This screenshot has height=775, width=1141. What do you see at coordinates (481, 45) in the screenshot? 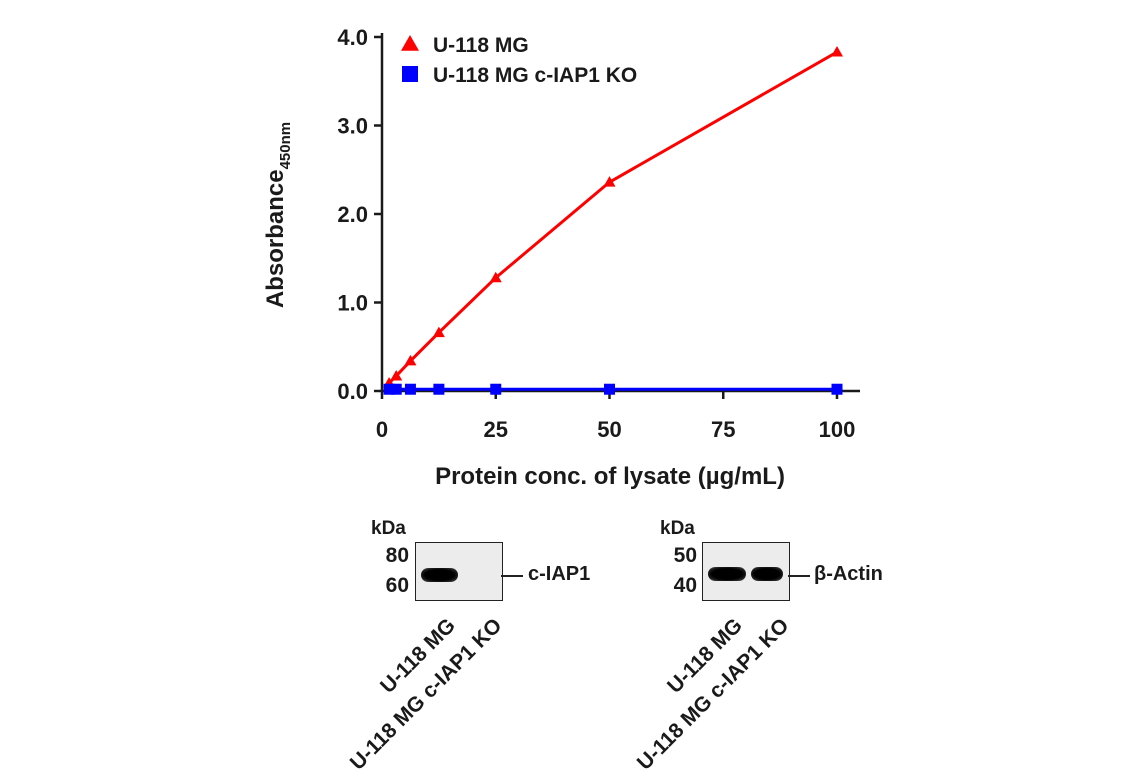
I see `legend-label: U-118 MG` at bounding box center [481, 45].